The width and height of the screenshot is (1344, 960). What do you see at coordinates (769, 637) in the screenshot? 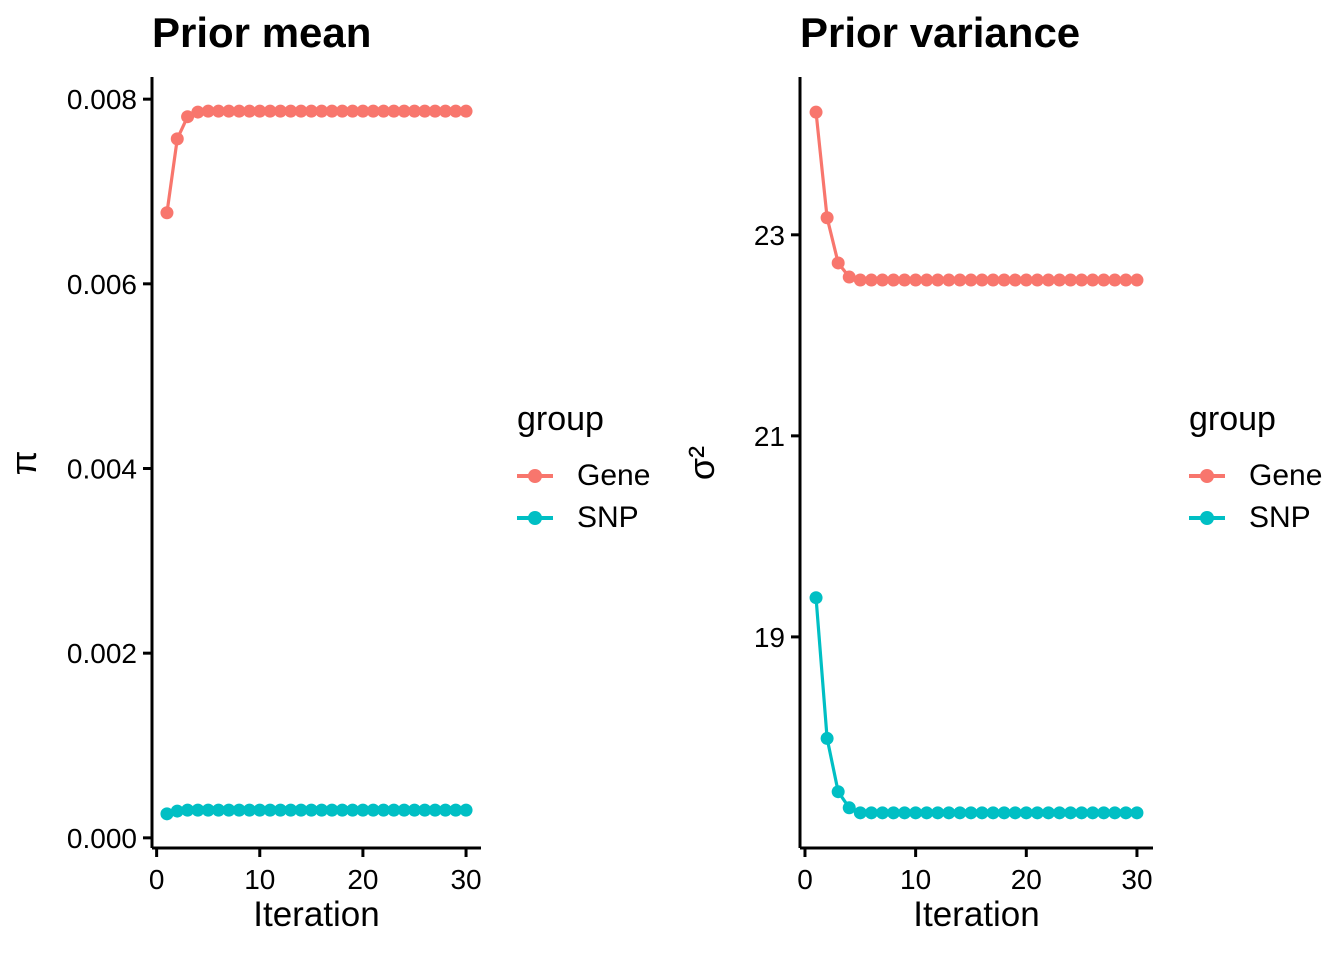
I see `y-tick-label: 19` at bounding box center [769, 637].